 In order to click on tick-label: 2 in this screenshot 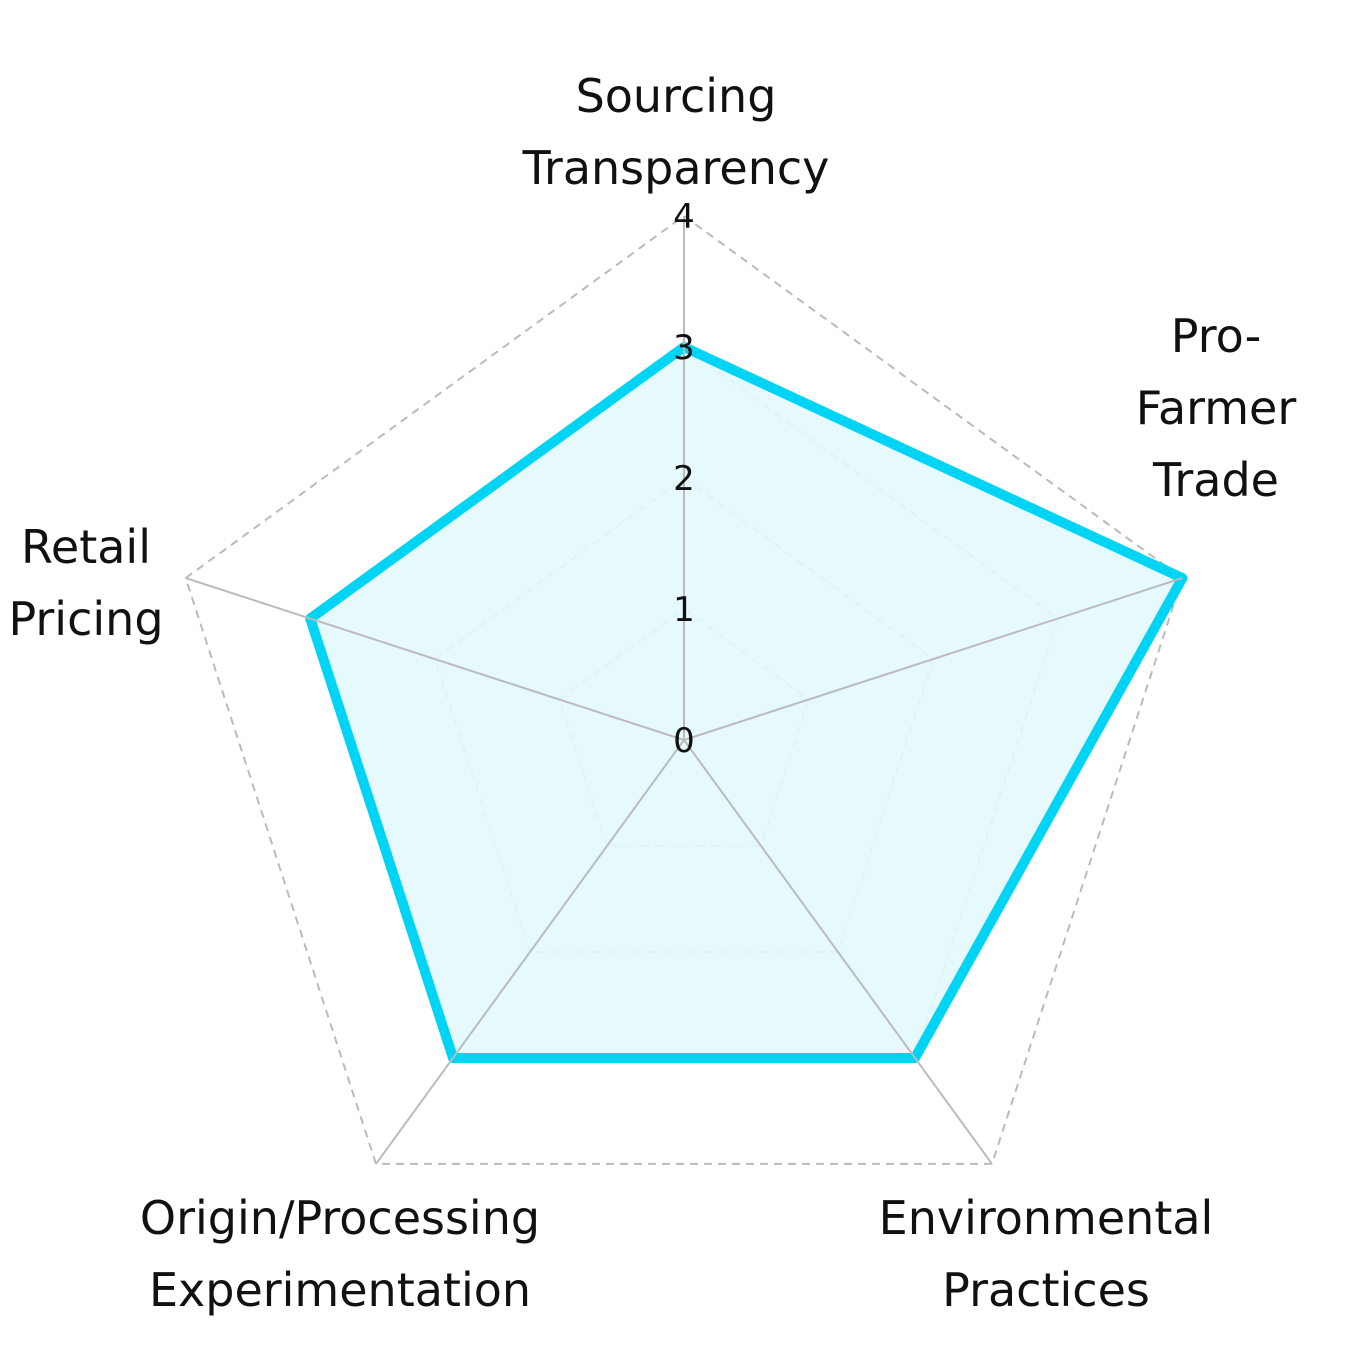, I will do `click(684, 479)`.